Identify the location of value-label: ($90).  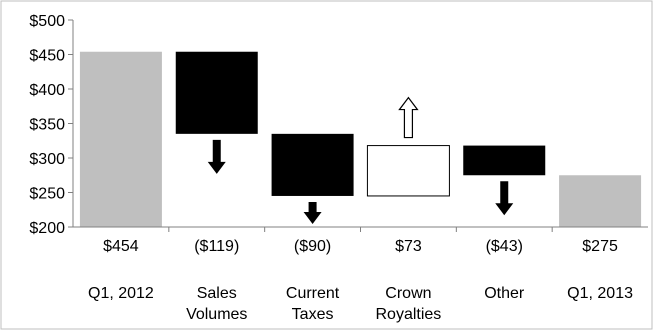
(312, 246).